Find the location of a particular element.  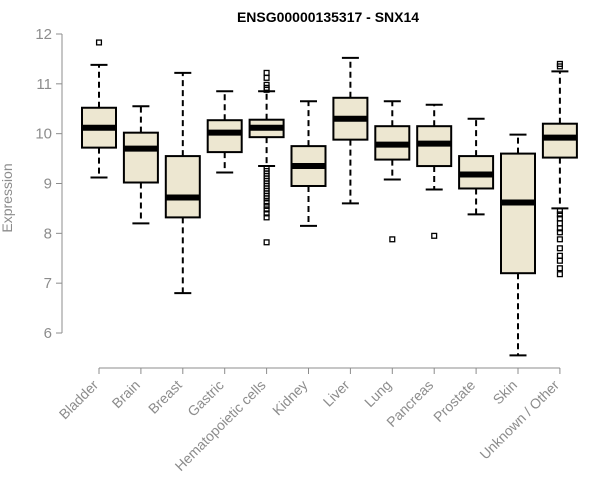

y-axis: 6 7 8 9 10 11 12 is located at coordinates (49, 184).